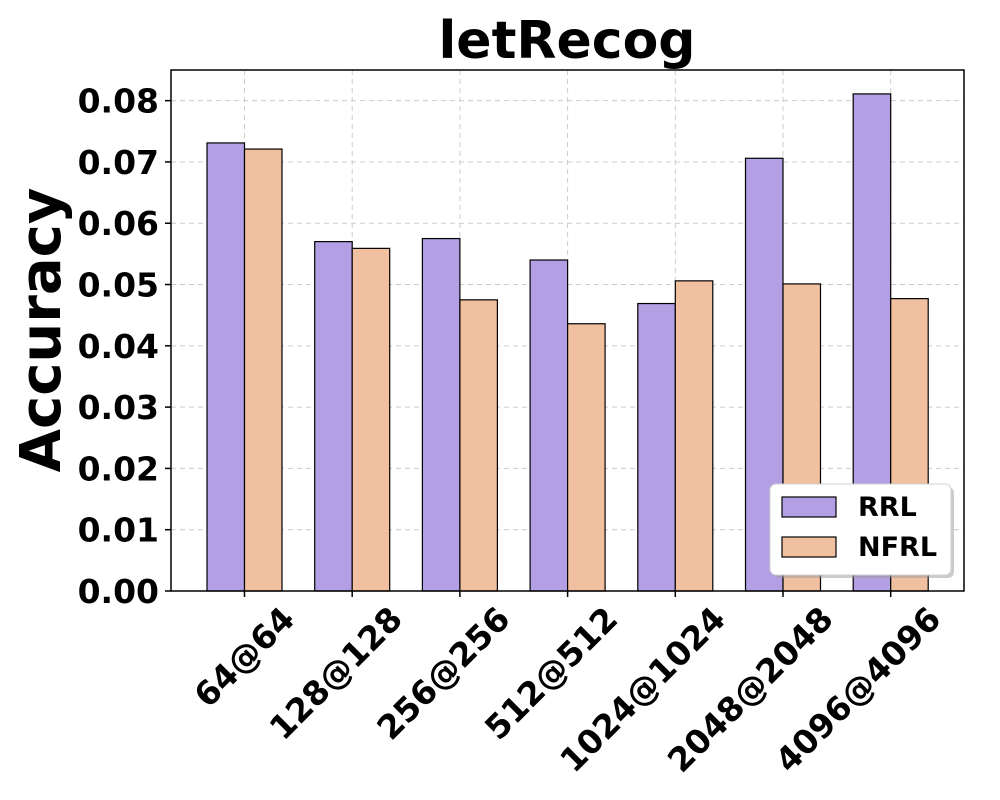  What do you see at coordinates (371, 419) in the screenshot?
I see `bar-nfrl-128@128` at bounding box center [371, 419].